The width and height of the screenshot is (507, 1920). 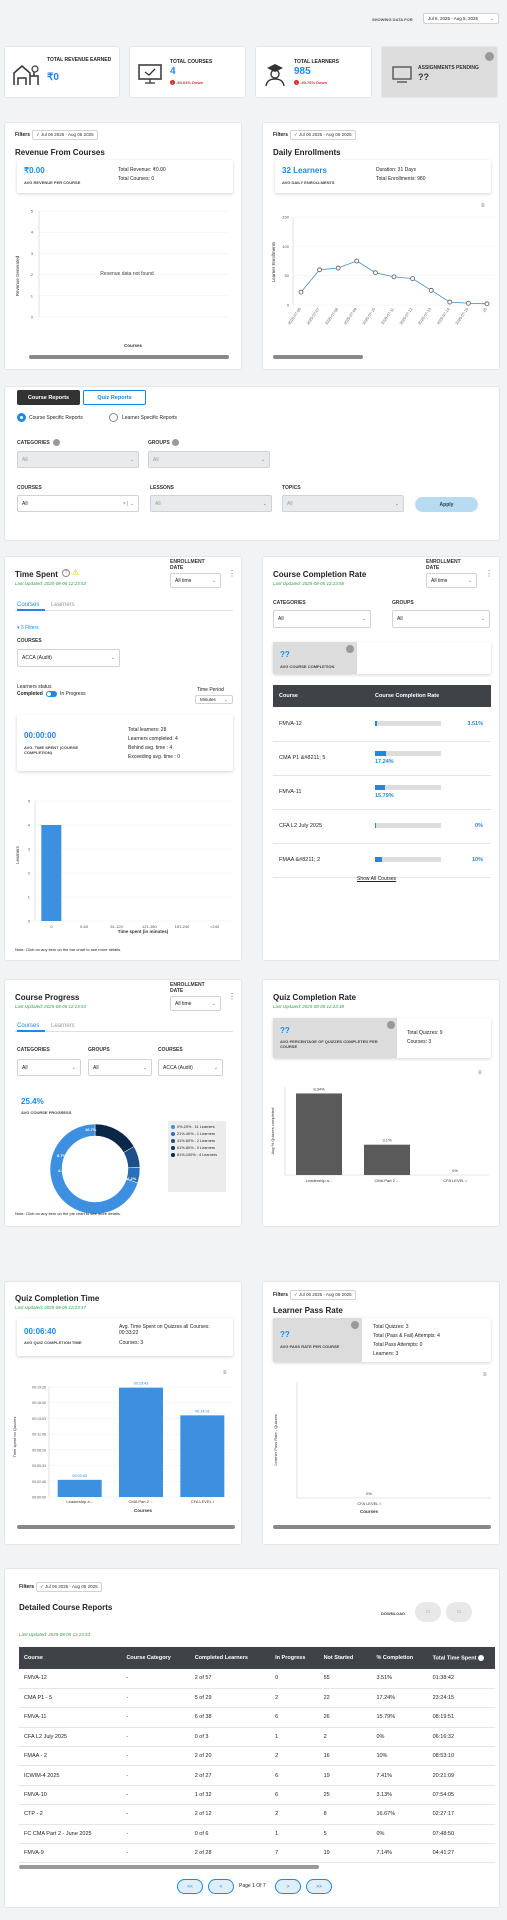 I want to click on series-line, so click(x=394, y=282).